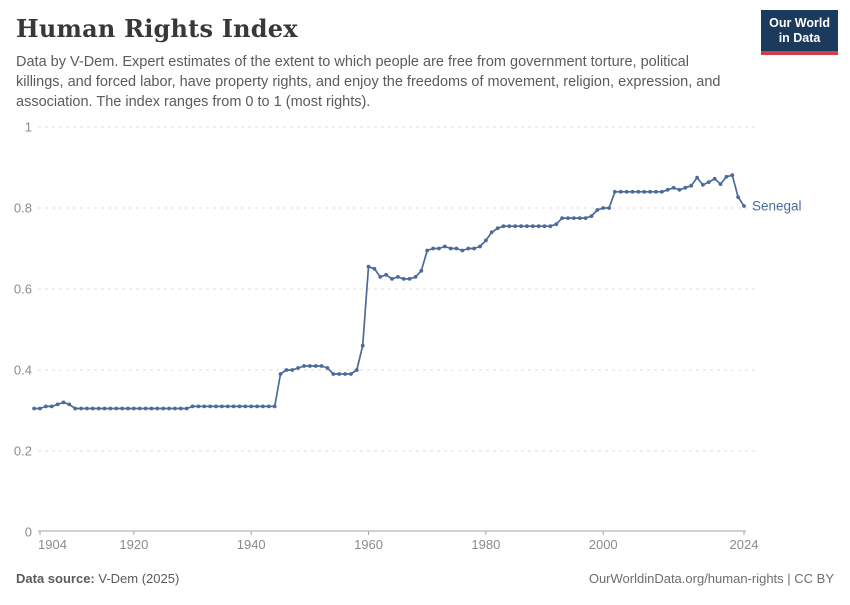 The height and width of the screenshot is (605, 850). What do you see at coordinates (137, 578) in the screenshot?
I see `data-source-value: V-Dem (2025)` at bounding box center [137, 578].